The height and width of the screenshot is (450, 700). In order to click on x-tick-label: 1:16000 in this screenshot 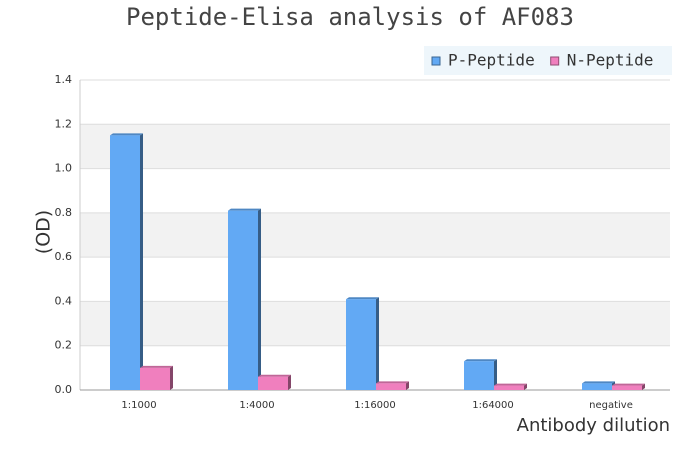, I will do `click(375, 405)`.